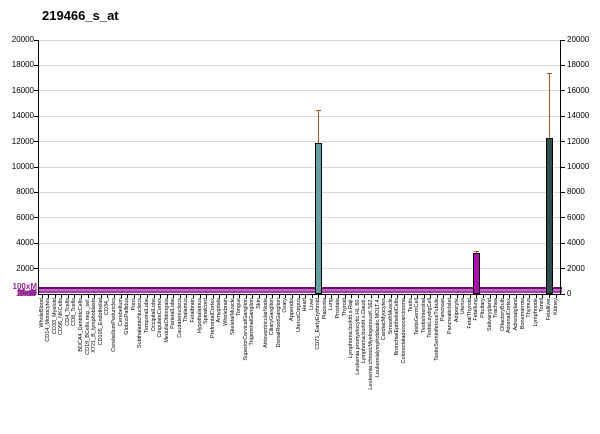 The width and height of the screenshot is (600, 434). Describe the element at coordinates (569, 293) in the screenshot. I see `y-tick-label-right: 0` at that location.